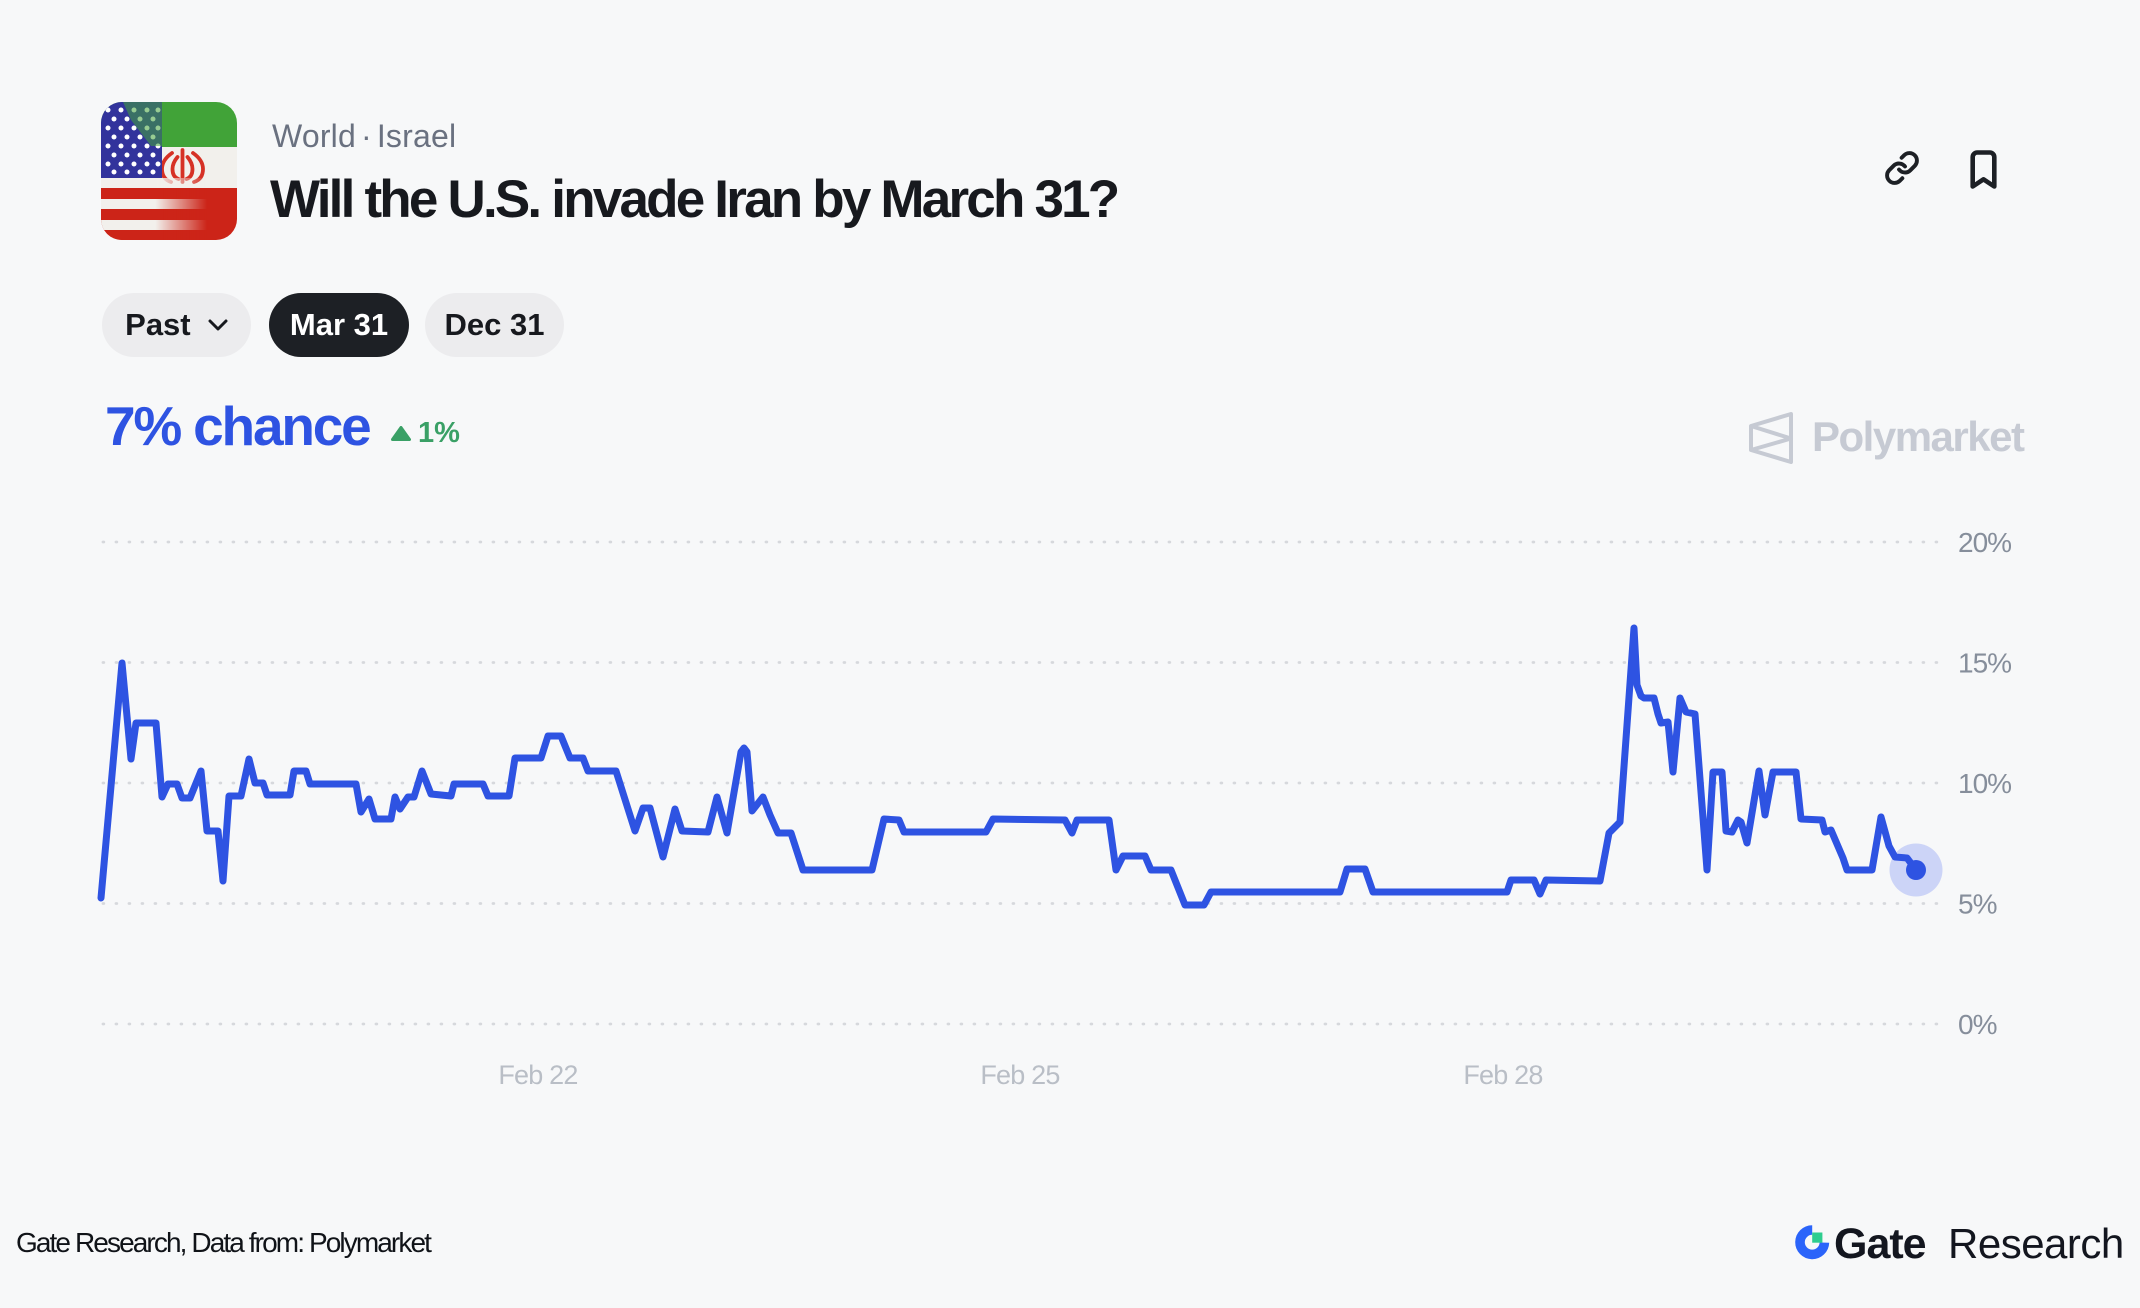 This screenshot has height=1308, width=2140. What do you see at coordinates (1019, 1075) in the screenshot?
I see `svg-text: Feb 25` at bounding box center [1019, 1075].